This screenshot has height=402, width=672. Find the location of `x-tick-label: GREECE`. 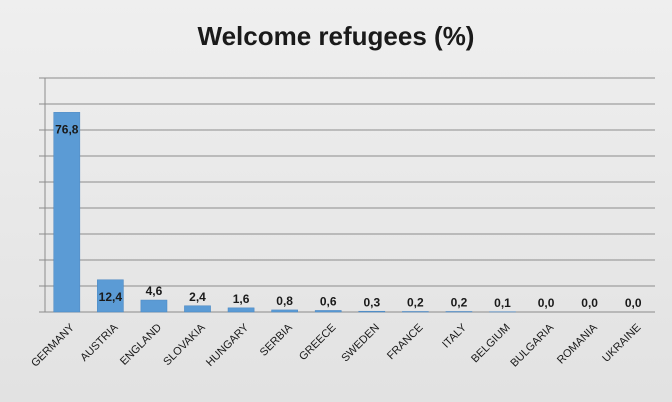

x-tick-label: GREECE is located at coordinates (317, 342).